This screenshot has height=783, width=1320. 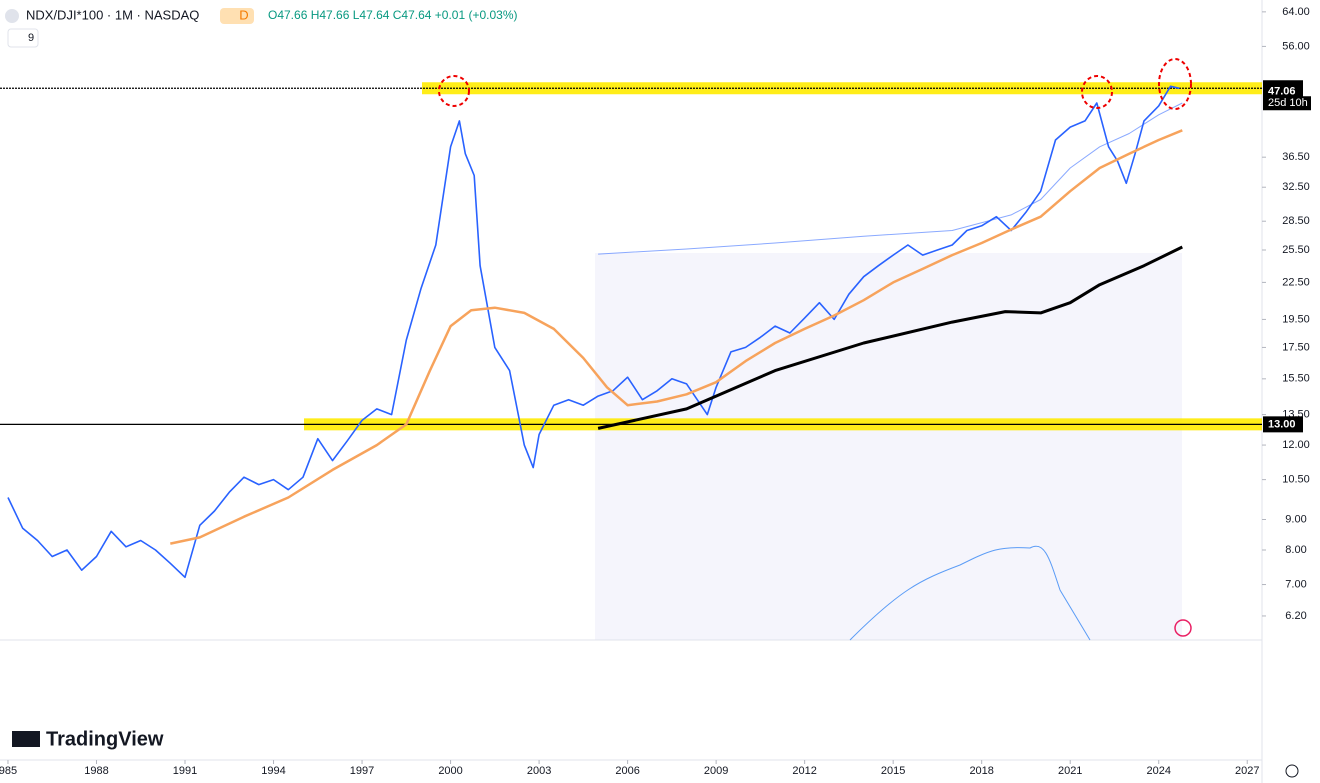 I want to click on y-tick-label: 56.00, so click(x=1296, y=46).